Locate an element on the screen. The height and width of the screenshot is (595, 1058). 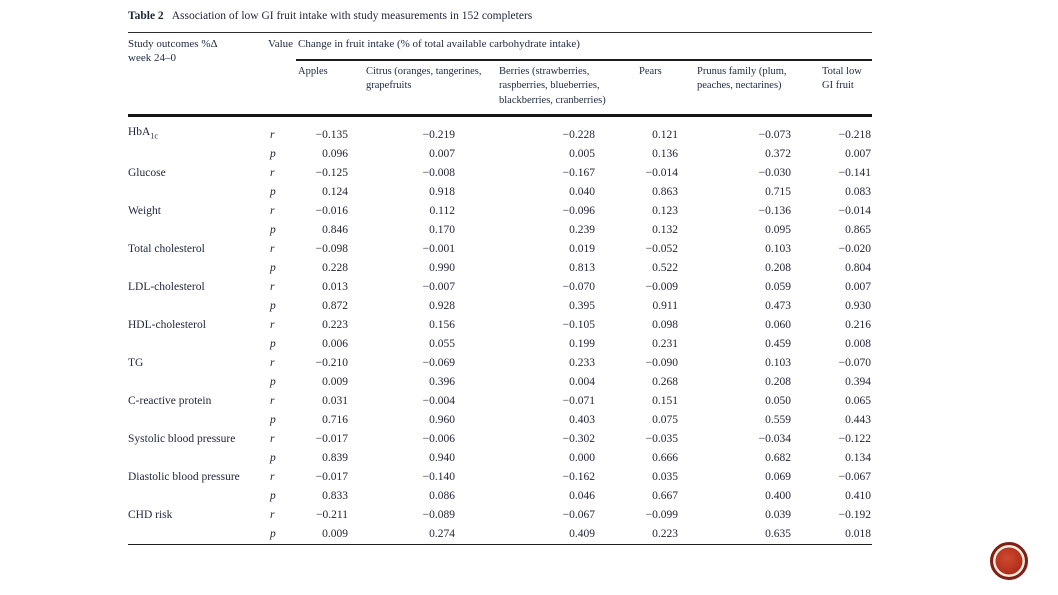
table-row: p 0.009 0.396 0.004 0.268 0.208 0.394 is located at coordinates (500, 382).